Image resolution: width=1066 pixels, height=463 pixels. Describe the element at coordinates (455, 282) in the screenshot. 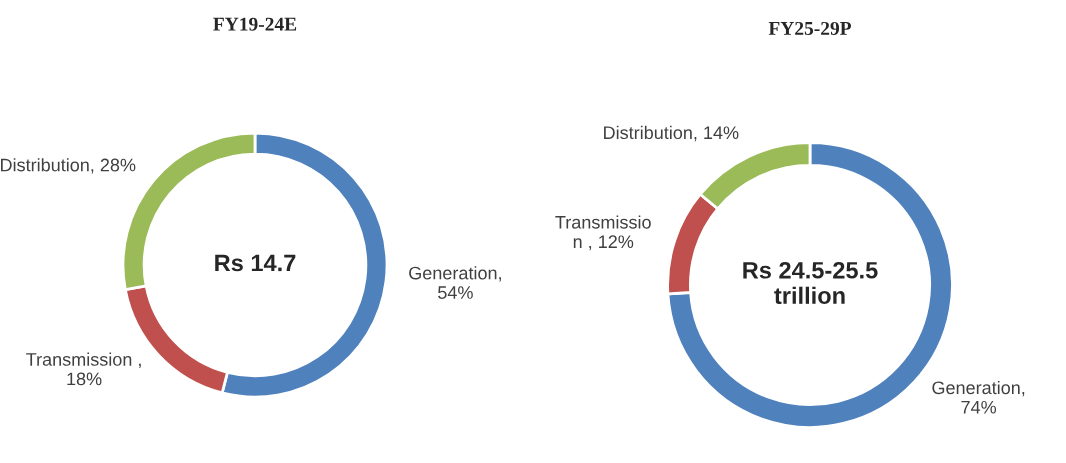

I see `slice-label: Generation, 54%` at that location.